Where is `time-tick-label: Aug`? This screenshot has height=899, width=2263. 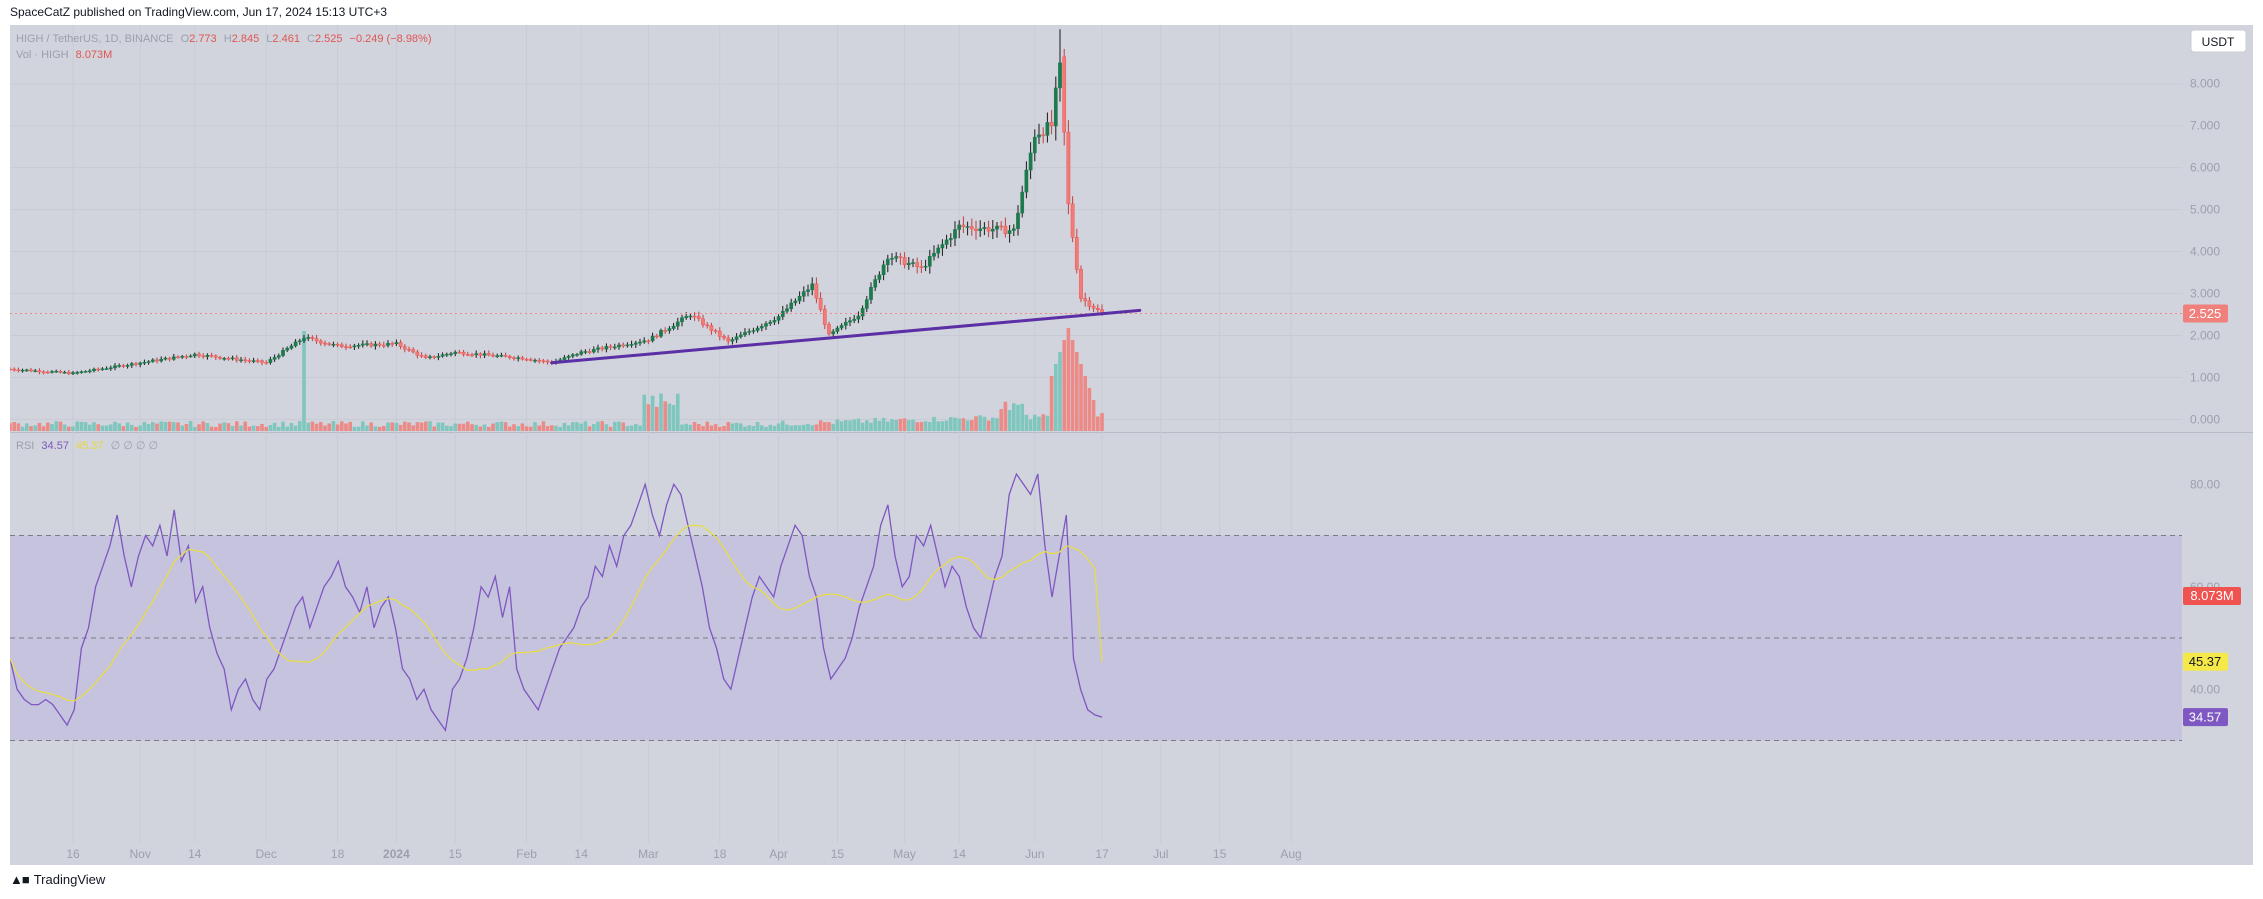 time-tick-label: Aug is located at coordinates (1290, 854).